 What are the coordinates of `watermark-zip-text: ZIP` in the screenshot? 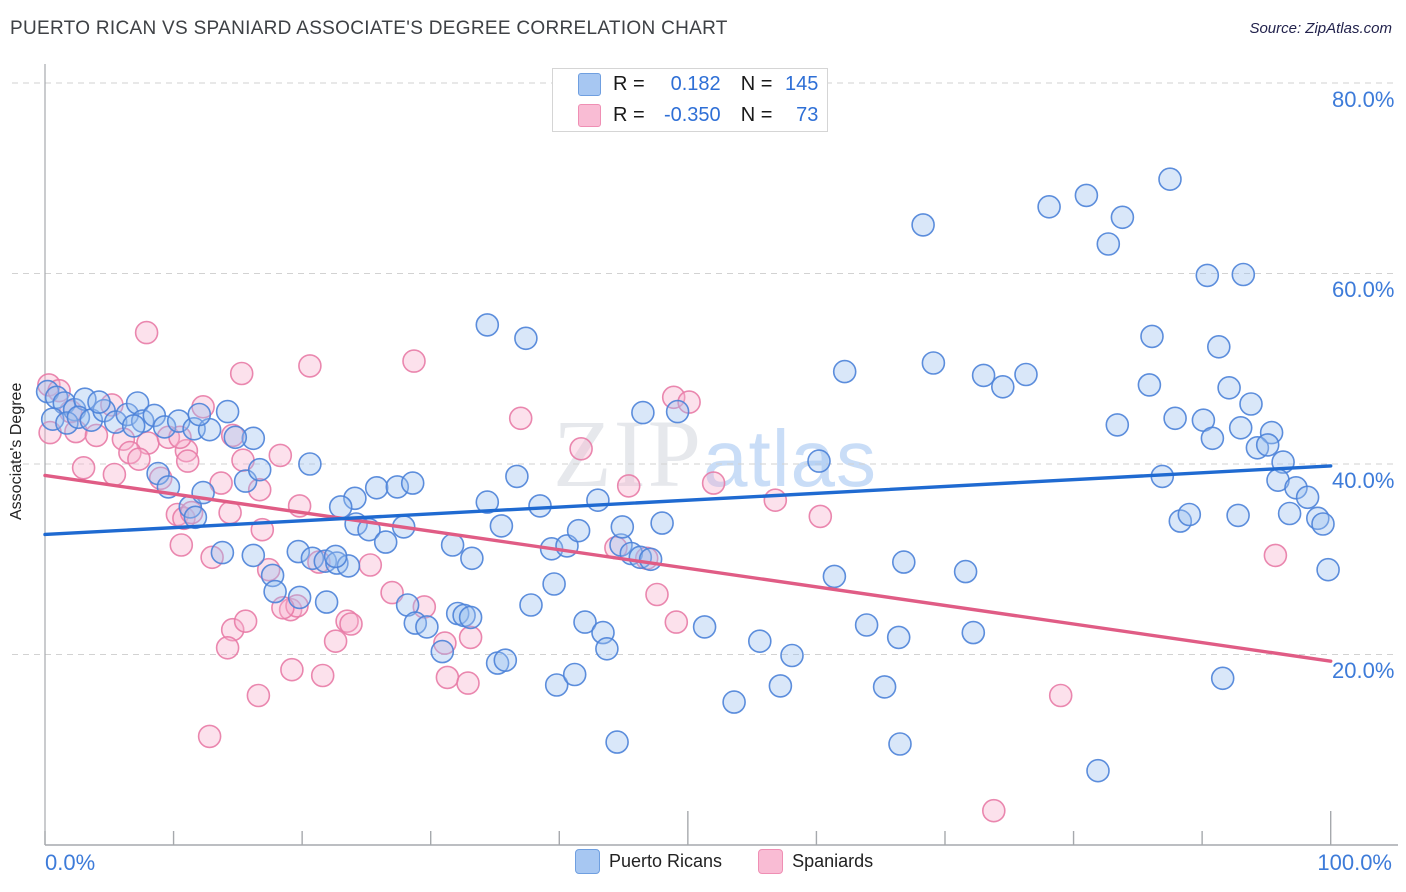 It's located at (628, 453).